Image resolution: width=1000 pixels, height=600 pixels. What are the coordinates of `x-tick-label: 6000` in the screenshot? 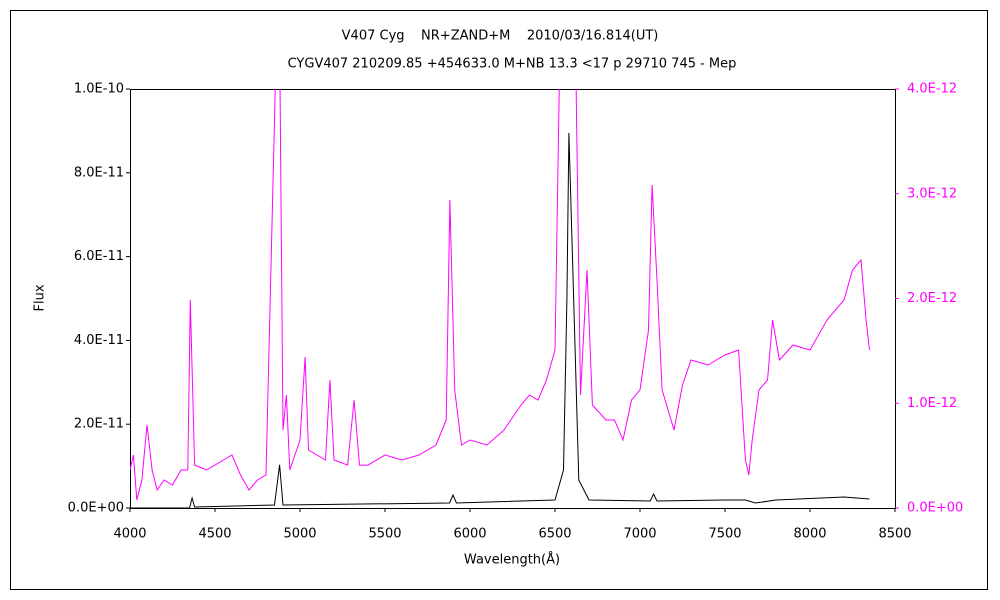 It's located at (469, 534).